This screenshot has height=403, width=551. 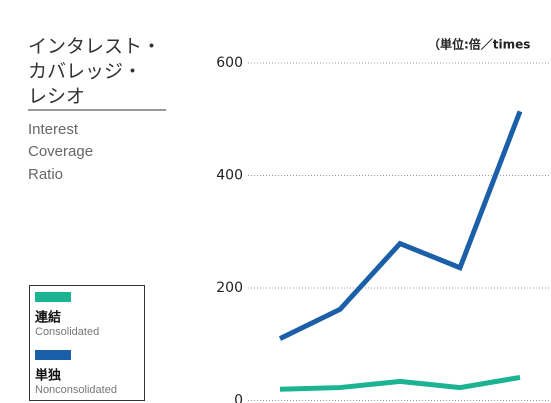 What do you see at coordinates (400, 383) in the screenshot?
I see `series-line` at bounding box center [400, 383].